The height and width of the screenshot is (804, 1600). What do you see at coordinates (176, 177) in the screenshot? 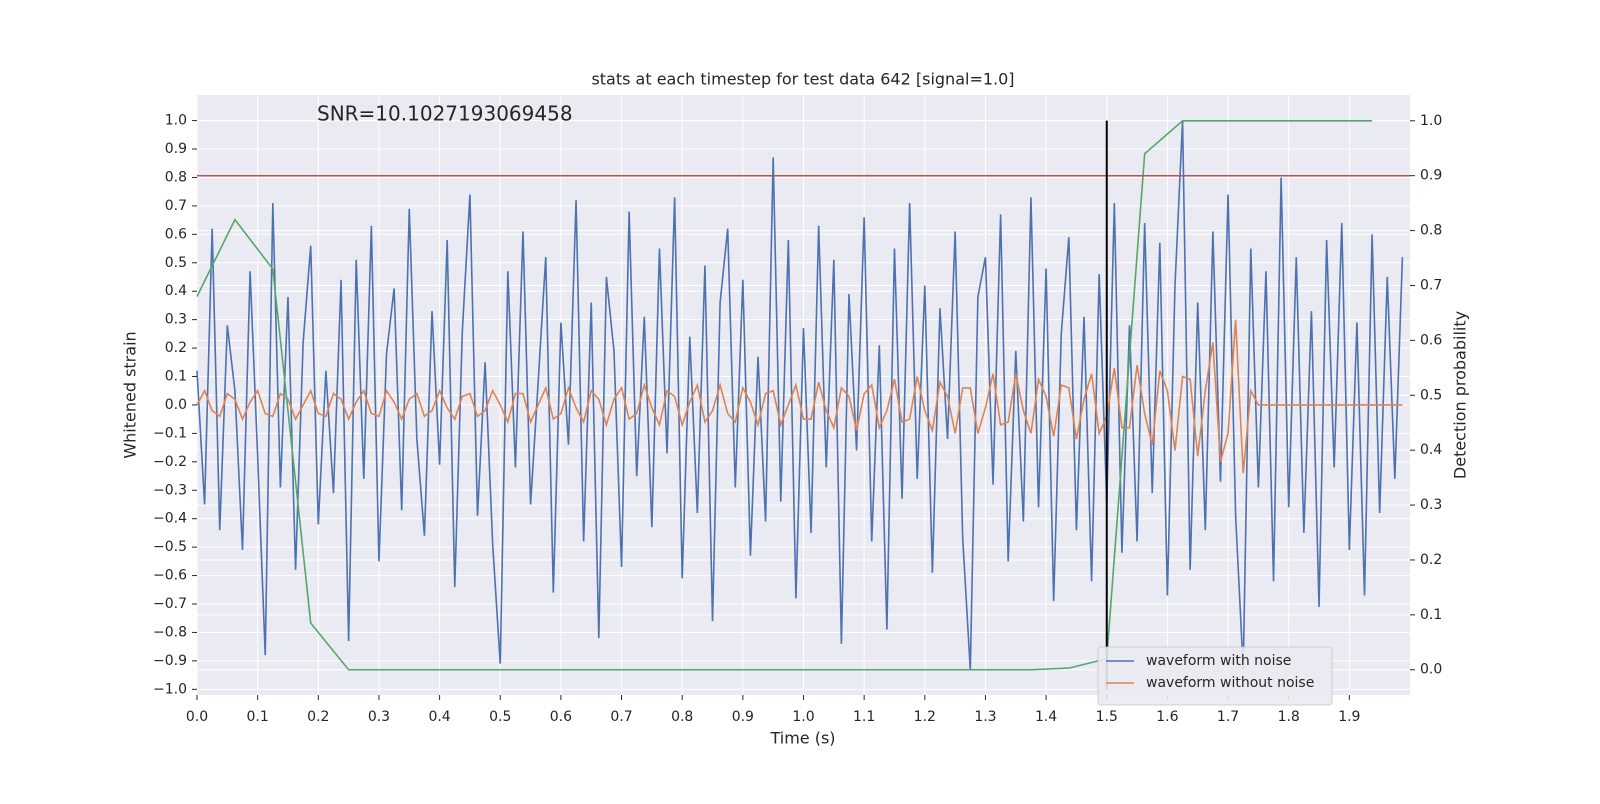
I see `y-tick-label: 0.8` at bounding box center [176, 177].